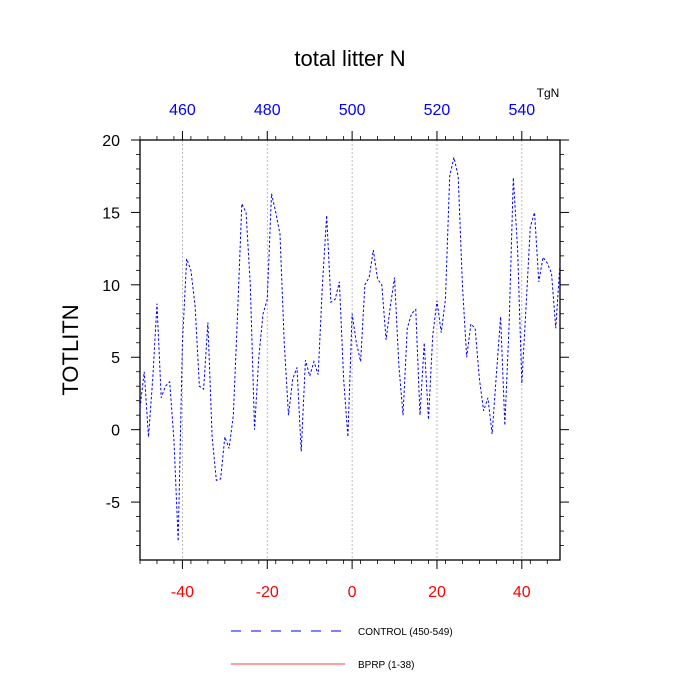 This screenshot has height=700, width=700. I want to click on y-axis-title: TOTLITN, so click(70, 349).